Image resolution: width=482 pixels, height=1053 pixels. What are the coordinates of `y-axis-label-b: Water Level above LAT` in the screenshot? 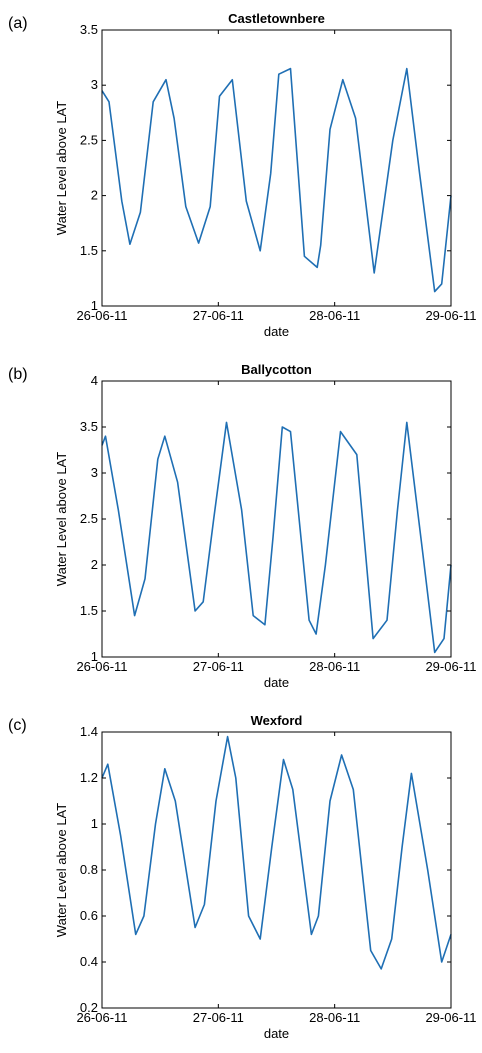 It's located at (61, 519).